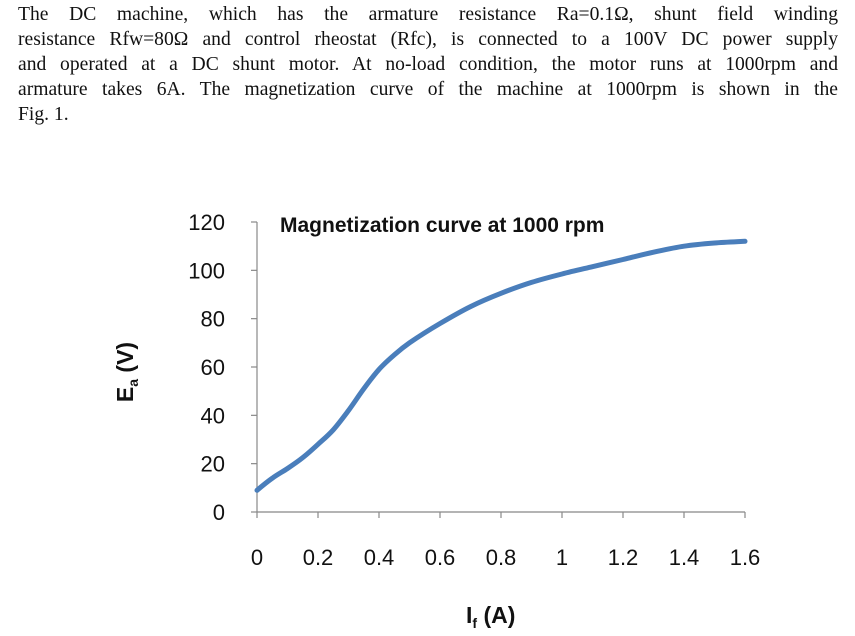 The image size is (855, 636). Describe the element at coordinates (379, 557) in the screenshot. I see `x-tick-label: 0.4` at that location.